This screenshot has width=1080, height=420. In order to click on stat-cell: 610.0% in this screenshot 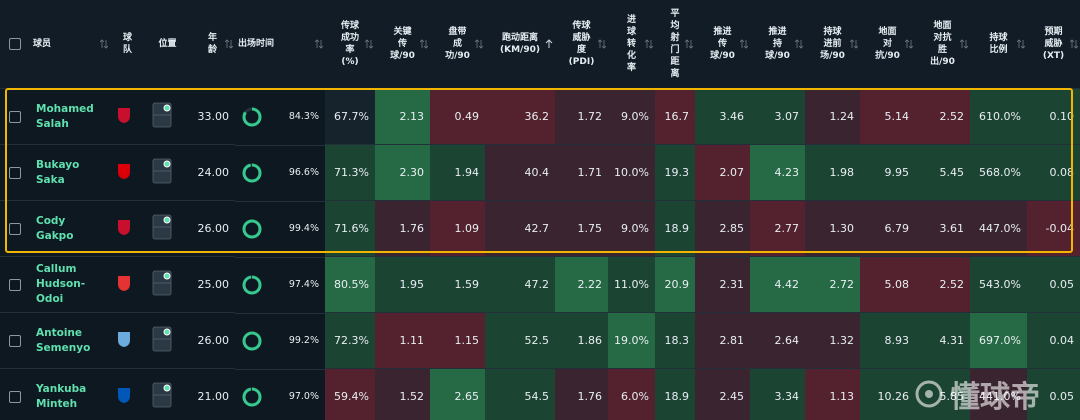, I will do `click(998, 116)`.